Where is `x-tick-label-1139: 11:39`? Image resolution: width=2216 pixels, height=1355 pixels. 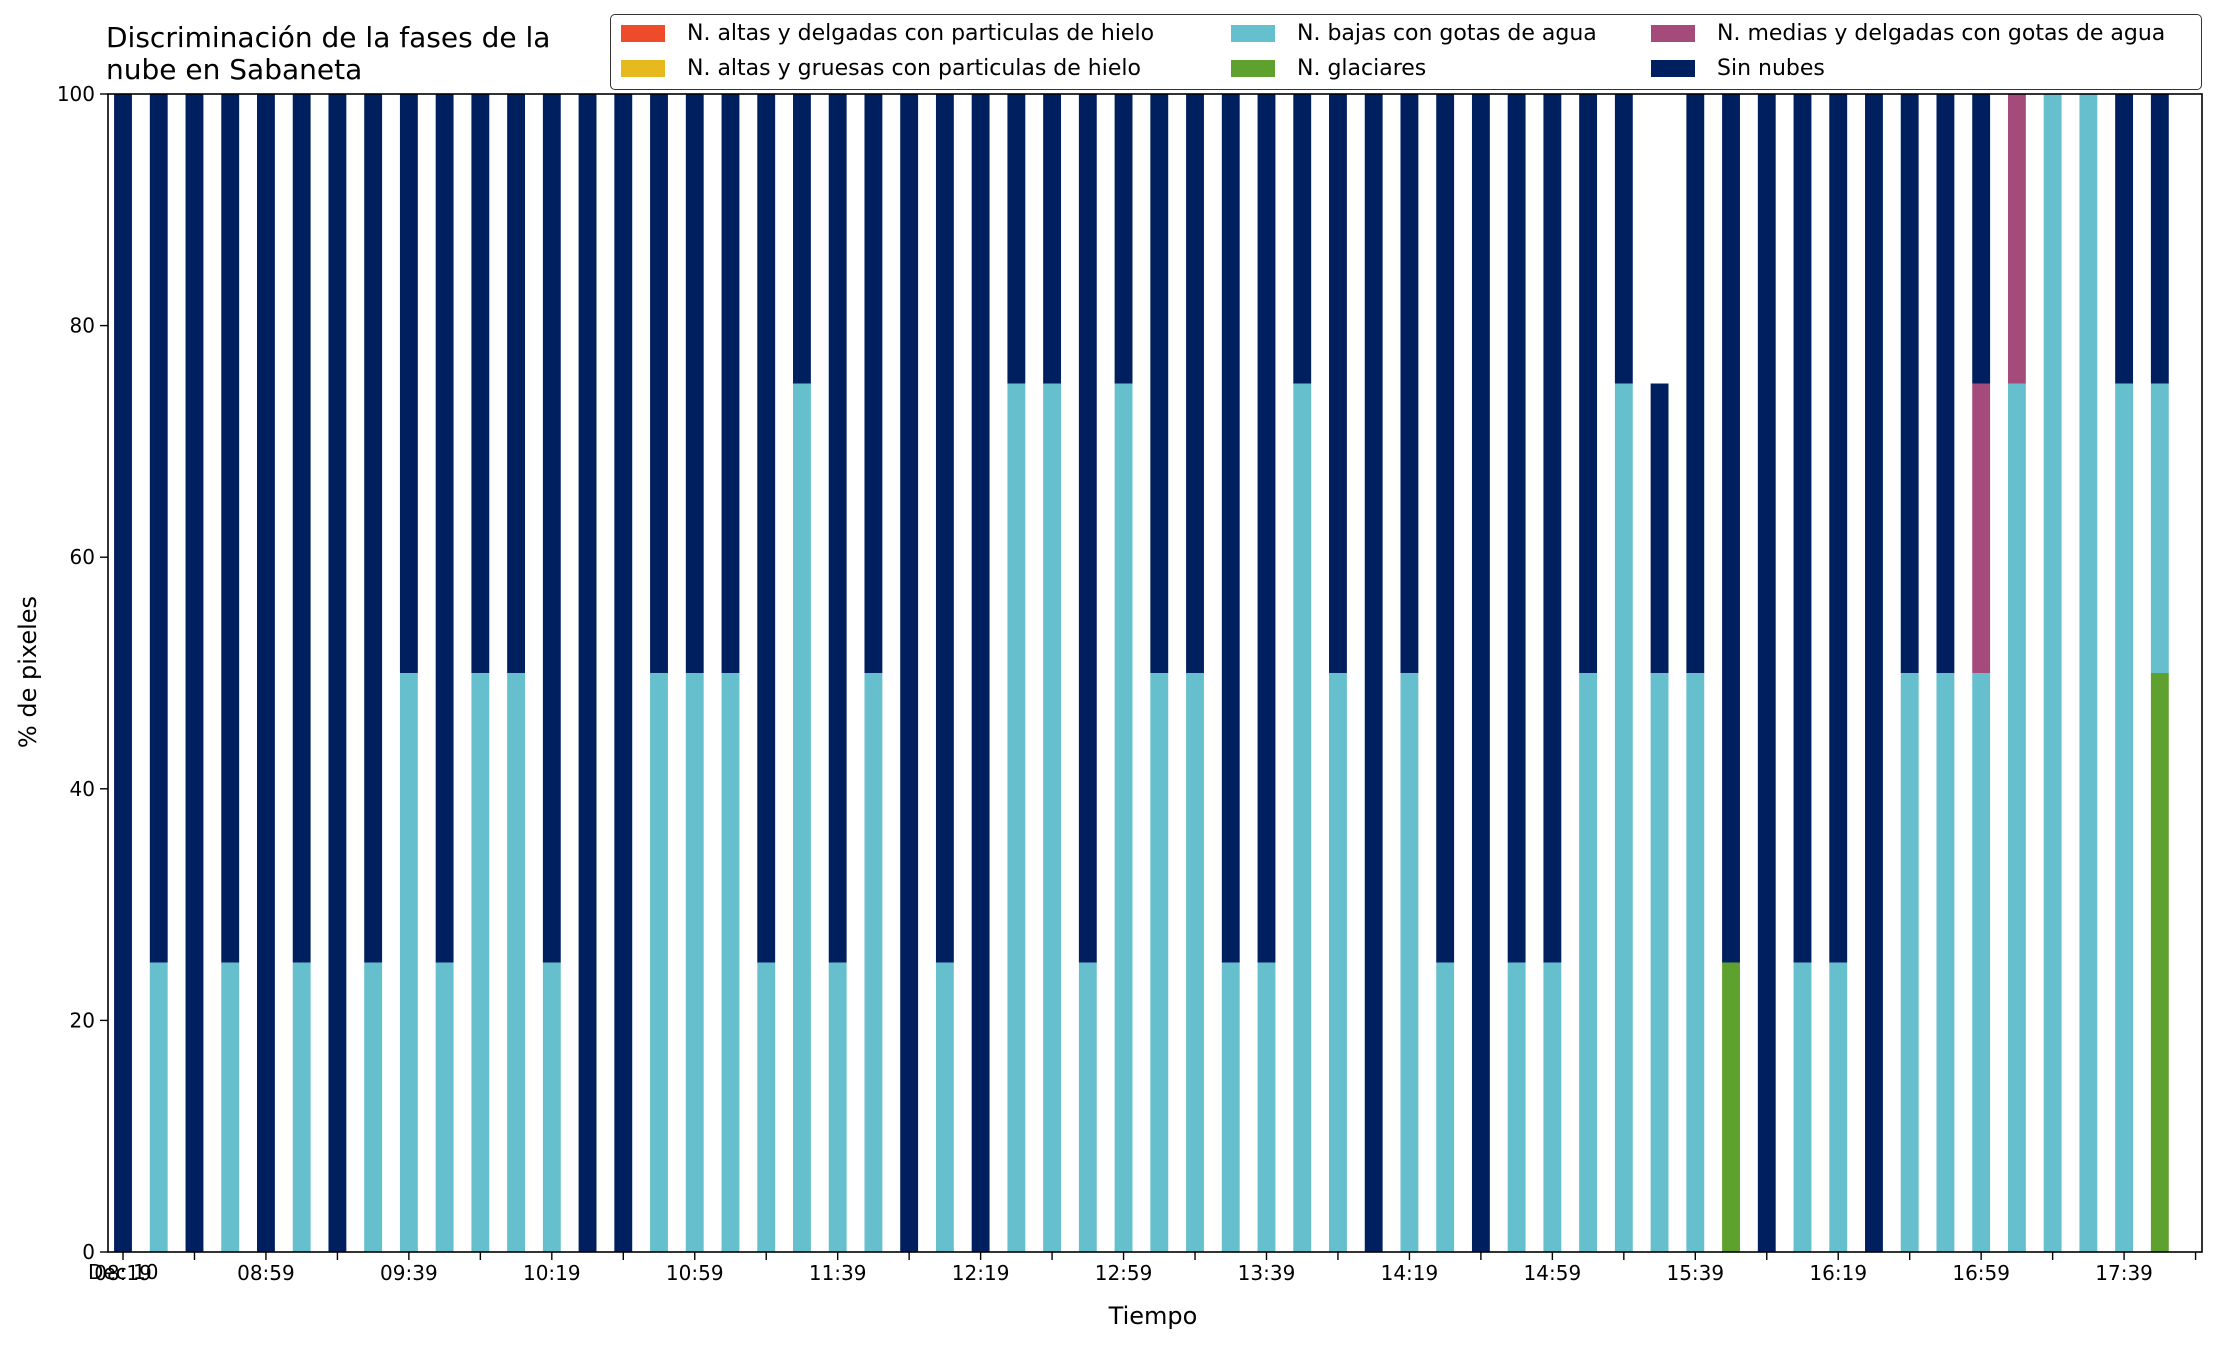
x-tick-label-1139: 11:39 is located at coordinates (838, 1273).